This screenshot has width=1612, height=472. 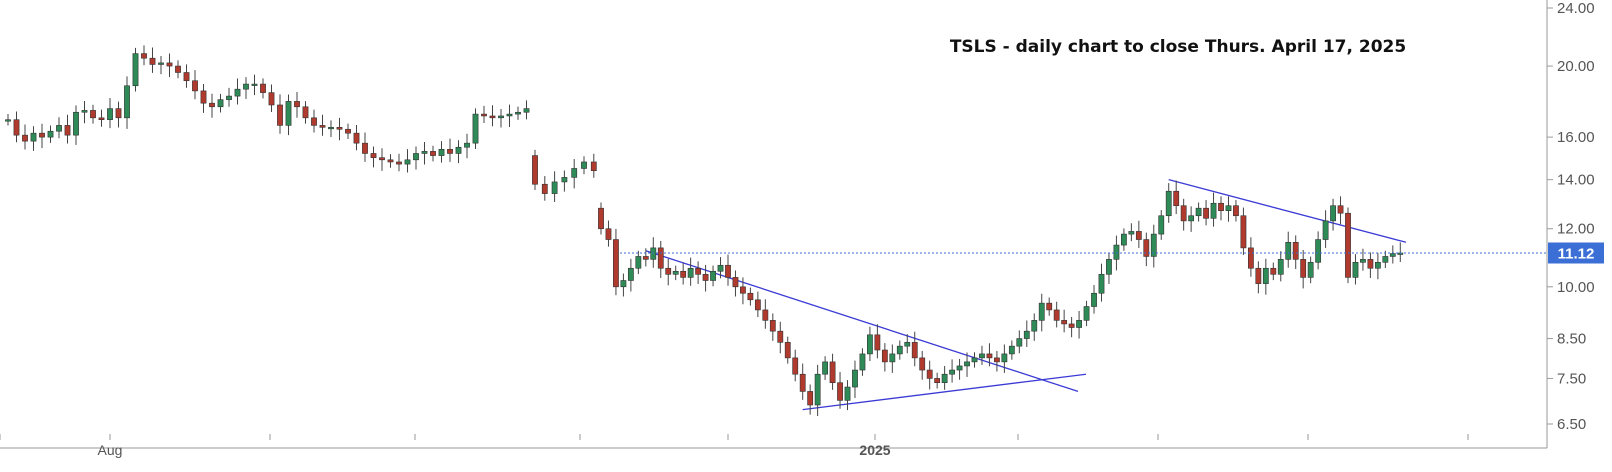 What do you see at coordinates (110, 450) in the screenshot?
I see `x-tick-label: Aug` at bounding box center [110, 450].